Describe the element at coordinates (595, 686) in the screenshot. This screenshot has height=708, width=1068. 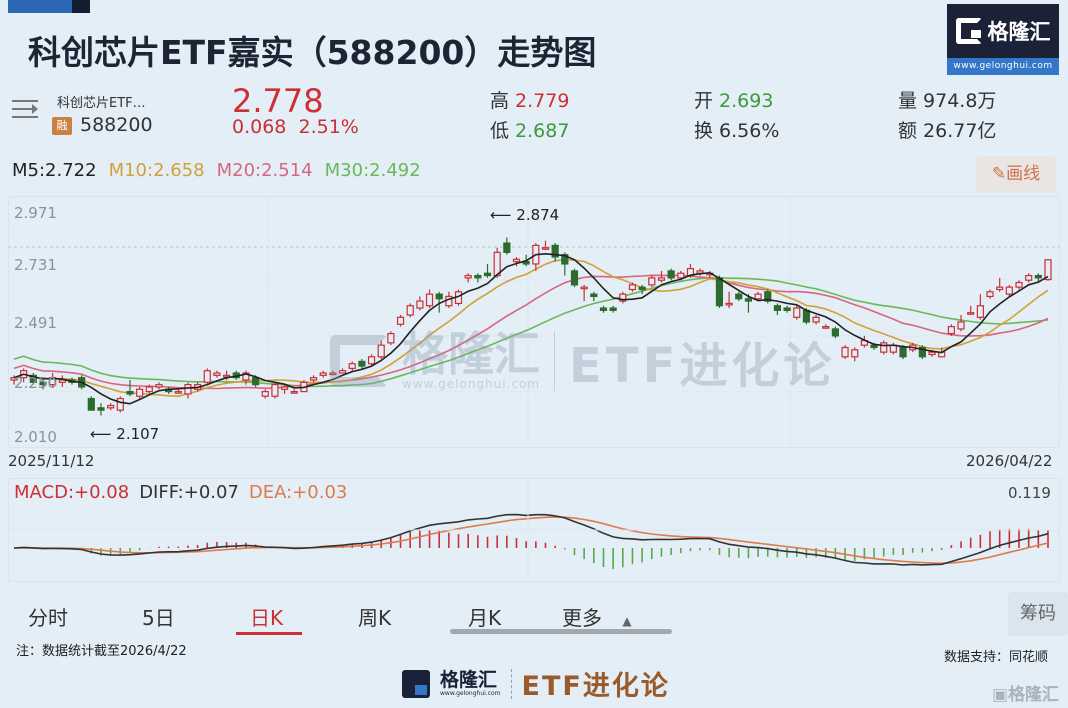
I see `column-name: ETF进化论` at that location.